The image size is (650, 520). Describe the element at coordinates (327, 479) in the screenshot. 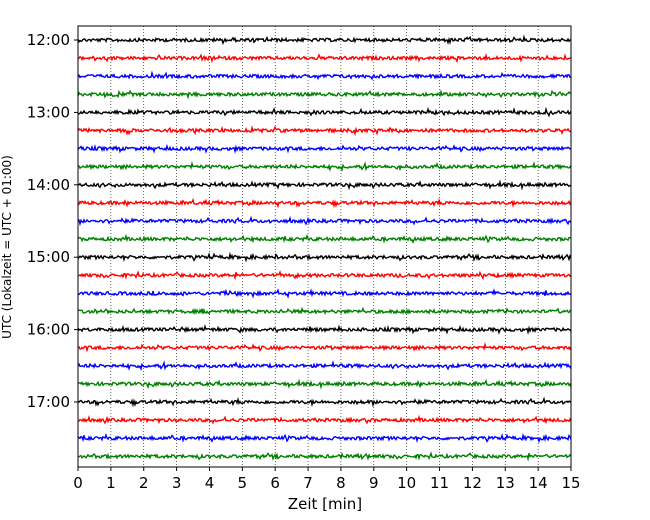

I see `x-axis-ticks: 0 1 2 3 4 5 6 7 8 9 10 11 12 13 14 15` at that location.